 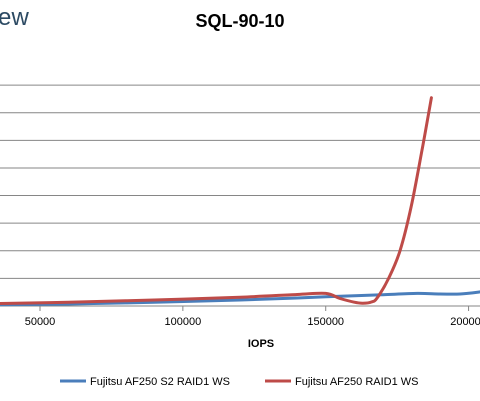 I want to click on x-tick-label: 100000, so click(x=182, y=322).